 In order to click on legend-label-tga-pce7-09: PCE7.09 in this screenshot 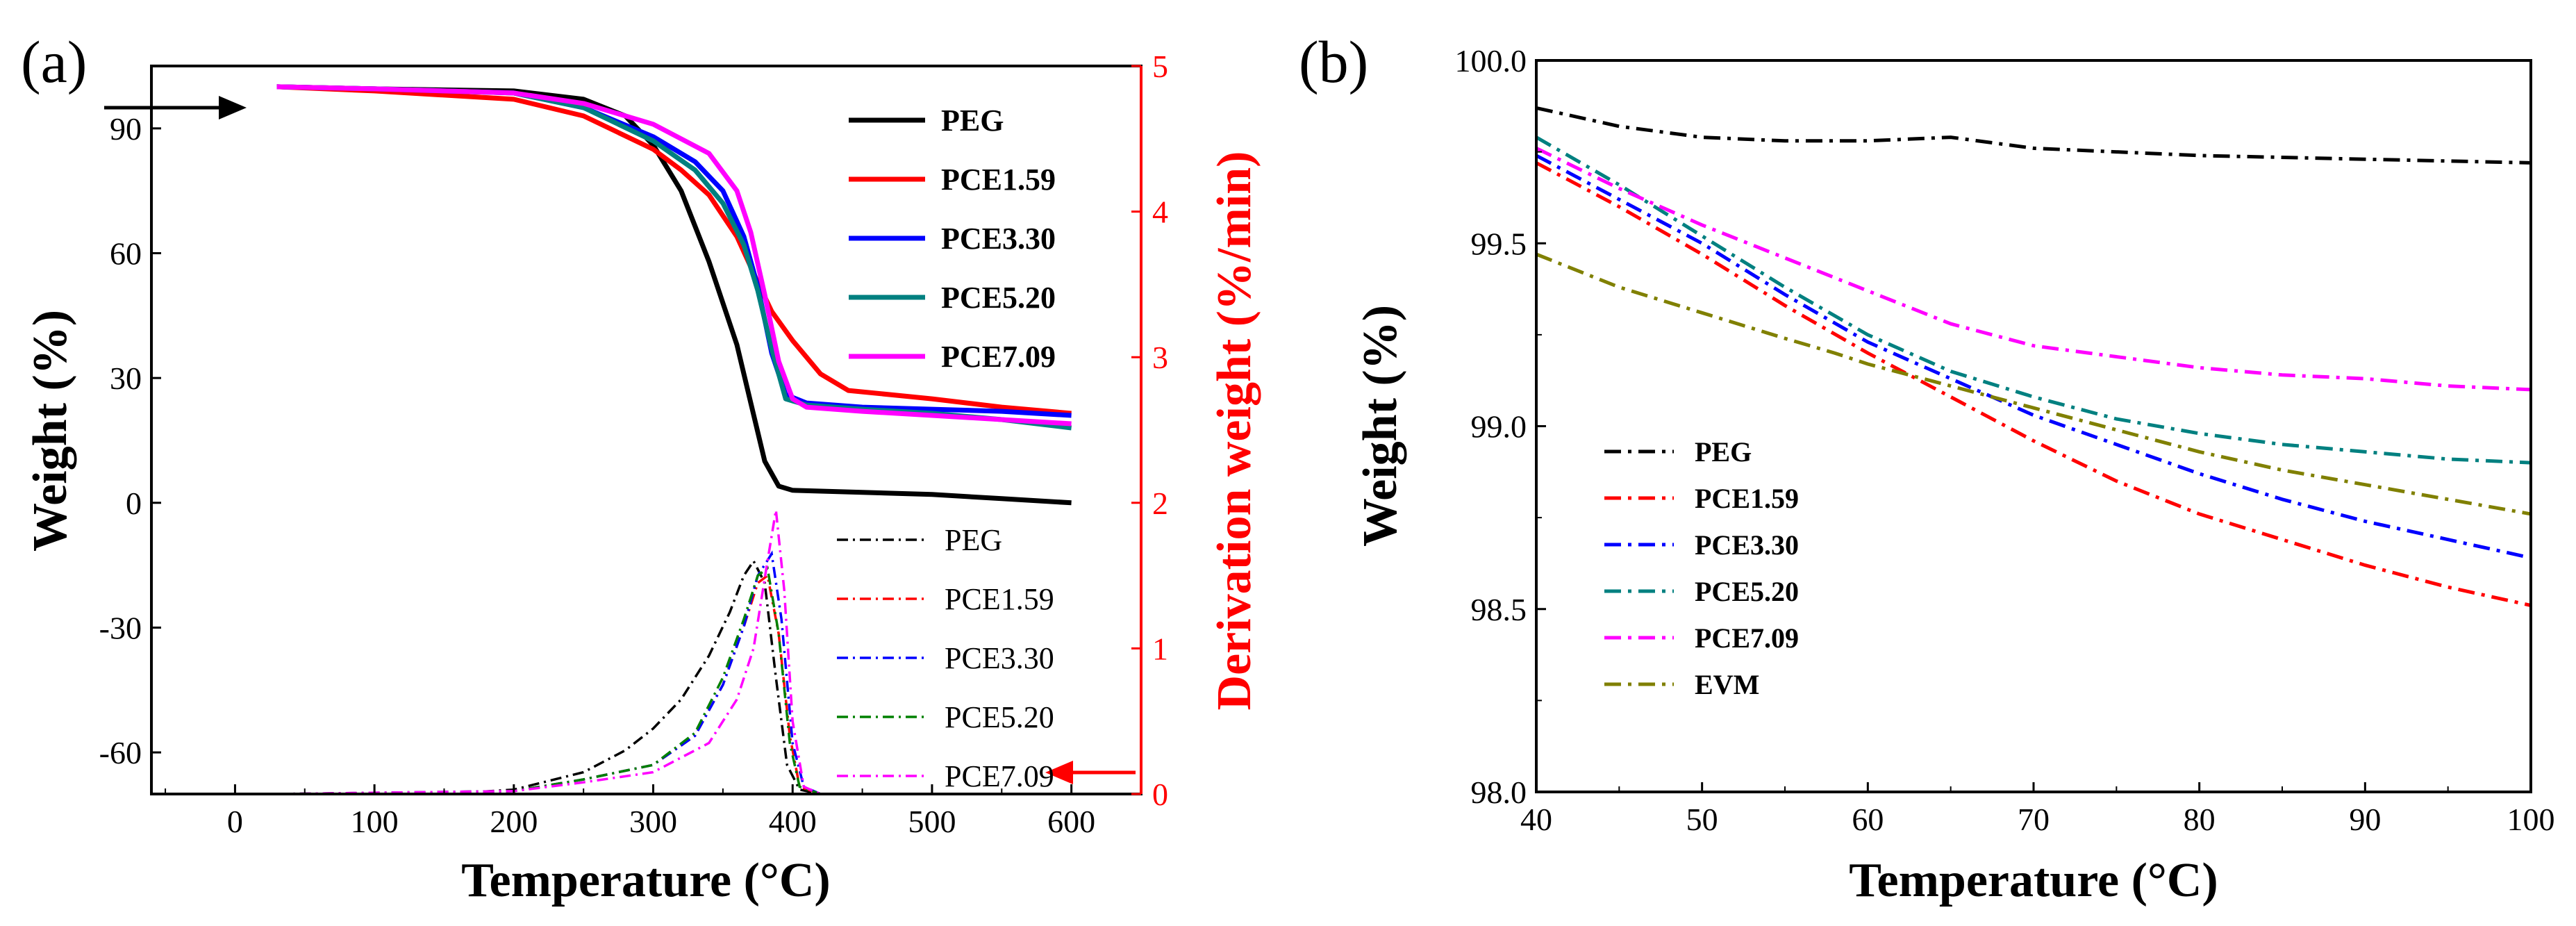, I will do `click(998, 357)`.